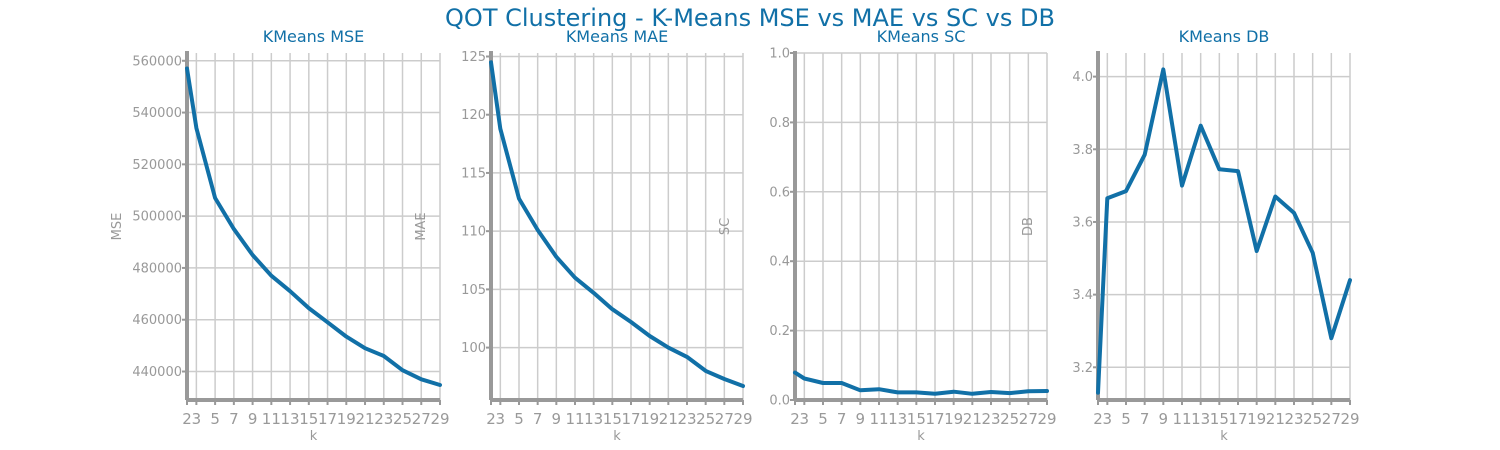 The image size is (1500, 450). I want to click on chart-title: KMeans MSE, so click(314, 36).